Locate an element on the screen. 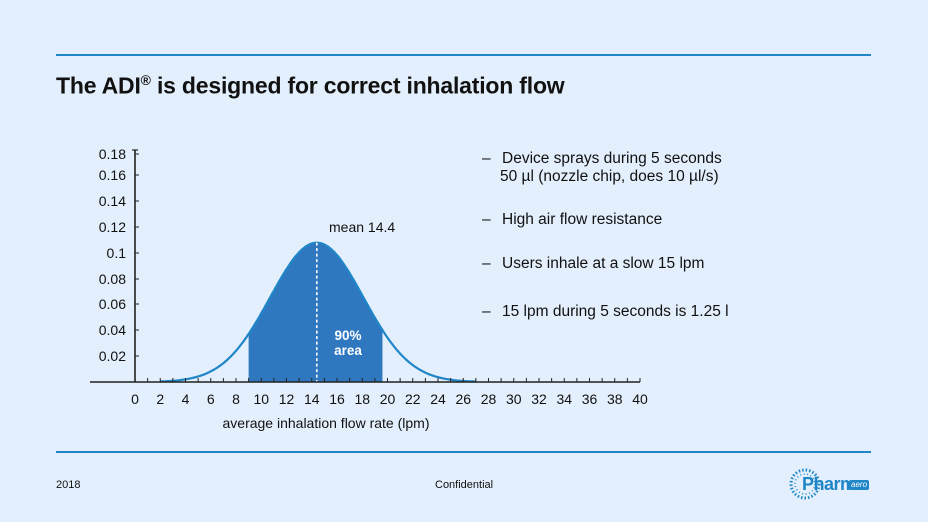 The image size is (928, 522). bullet-text: High air flow resistance is located at coordinates (582, 219).